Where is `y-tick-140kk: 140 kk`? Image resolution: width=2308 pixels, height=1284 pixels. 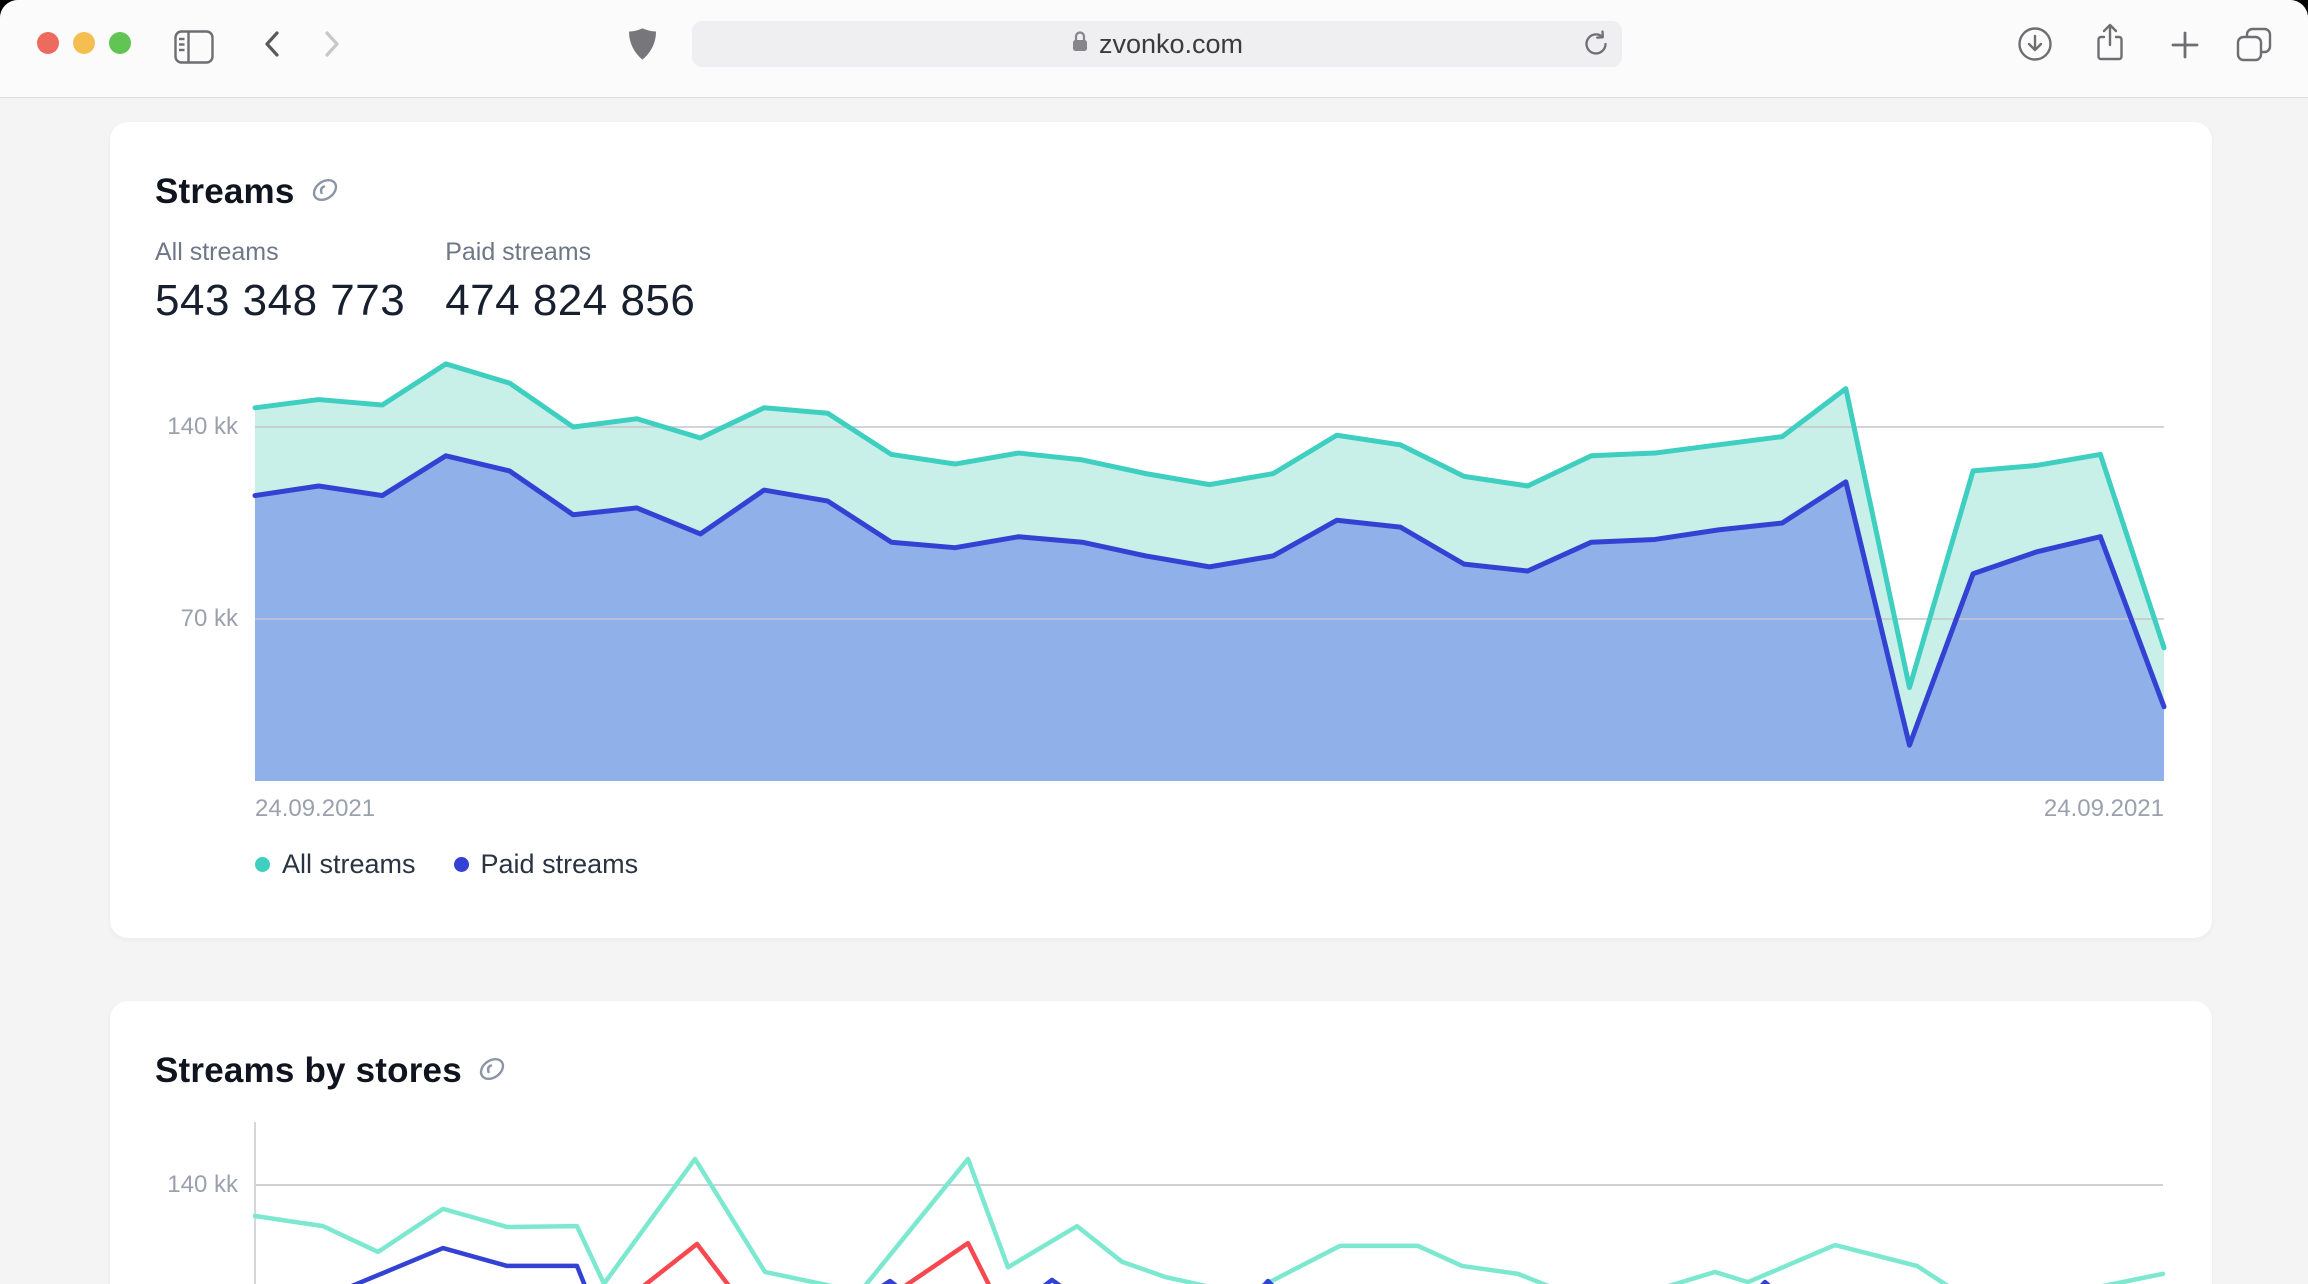 y-tick-140kk: 140 kk is located at coordinates (202, 426).